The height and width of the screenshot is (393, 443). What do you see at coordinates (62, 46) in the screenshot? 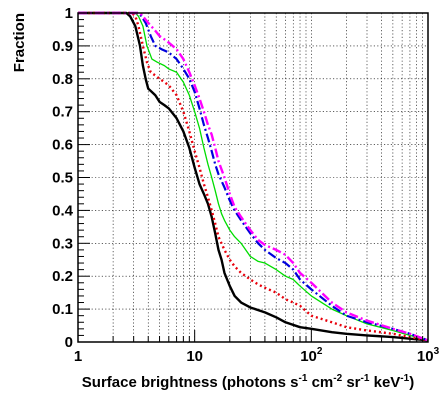
I see `y-tick-label: 0.9` at bounding box center [62, 46].